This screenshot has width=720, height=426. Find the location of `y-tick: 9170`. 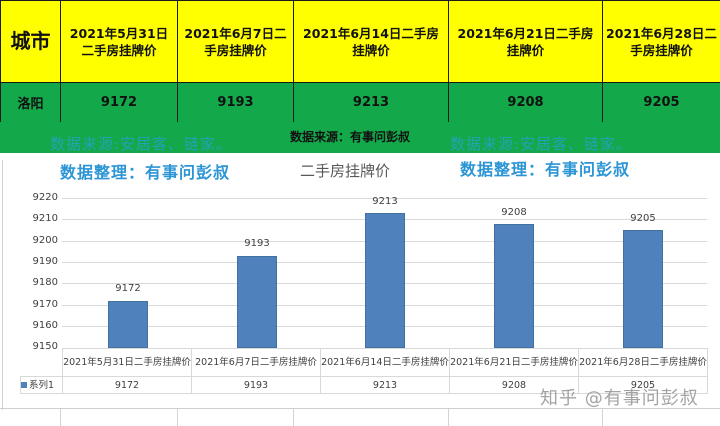

y-tick: 9170 is located at coordinates (45, 304).